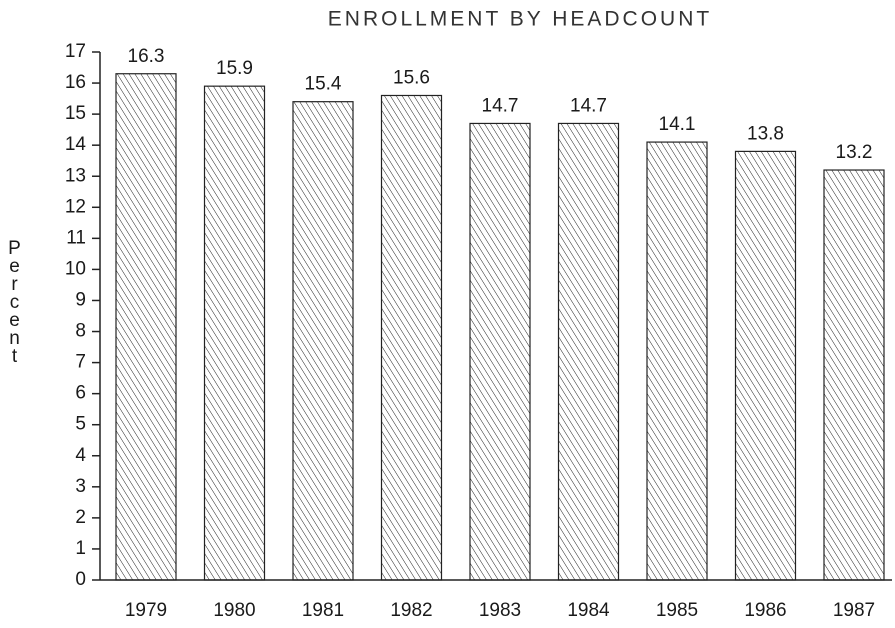 The image size is (895, 628). Describe the element at coordinates (323, 84) in the screenshot. I see `value-label: 15.4` at that location.